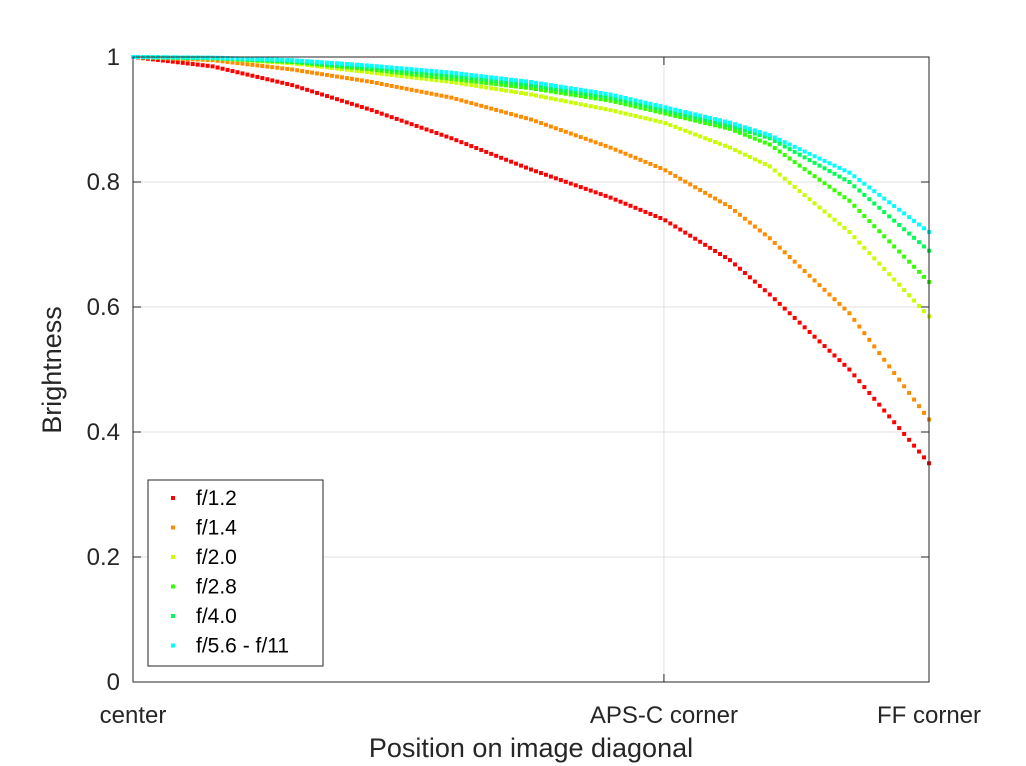  I want to click on x-tick-label: FF corner, so click(929, 715).